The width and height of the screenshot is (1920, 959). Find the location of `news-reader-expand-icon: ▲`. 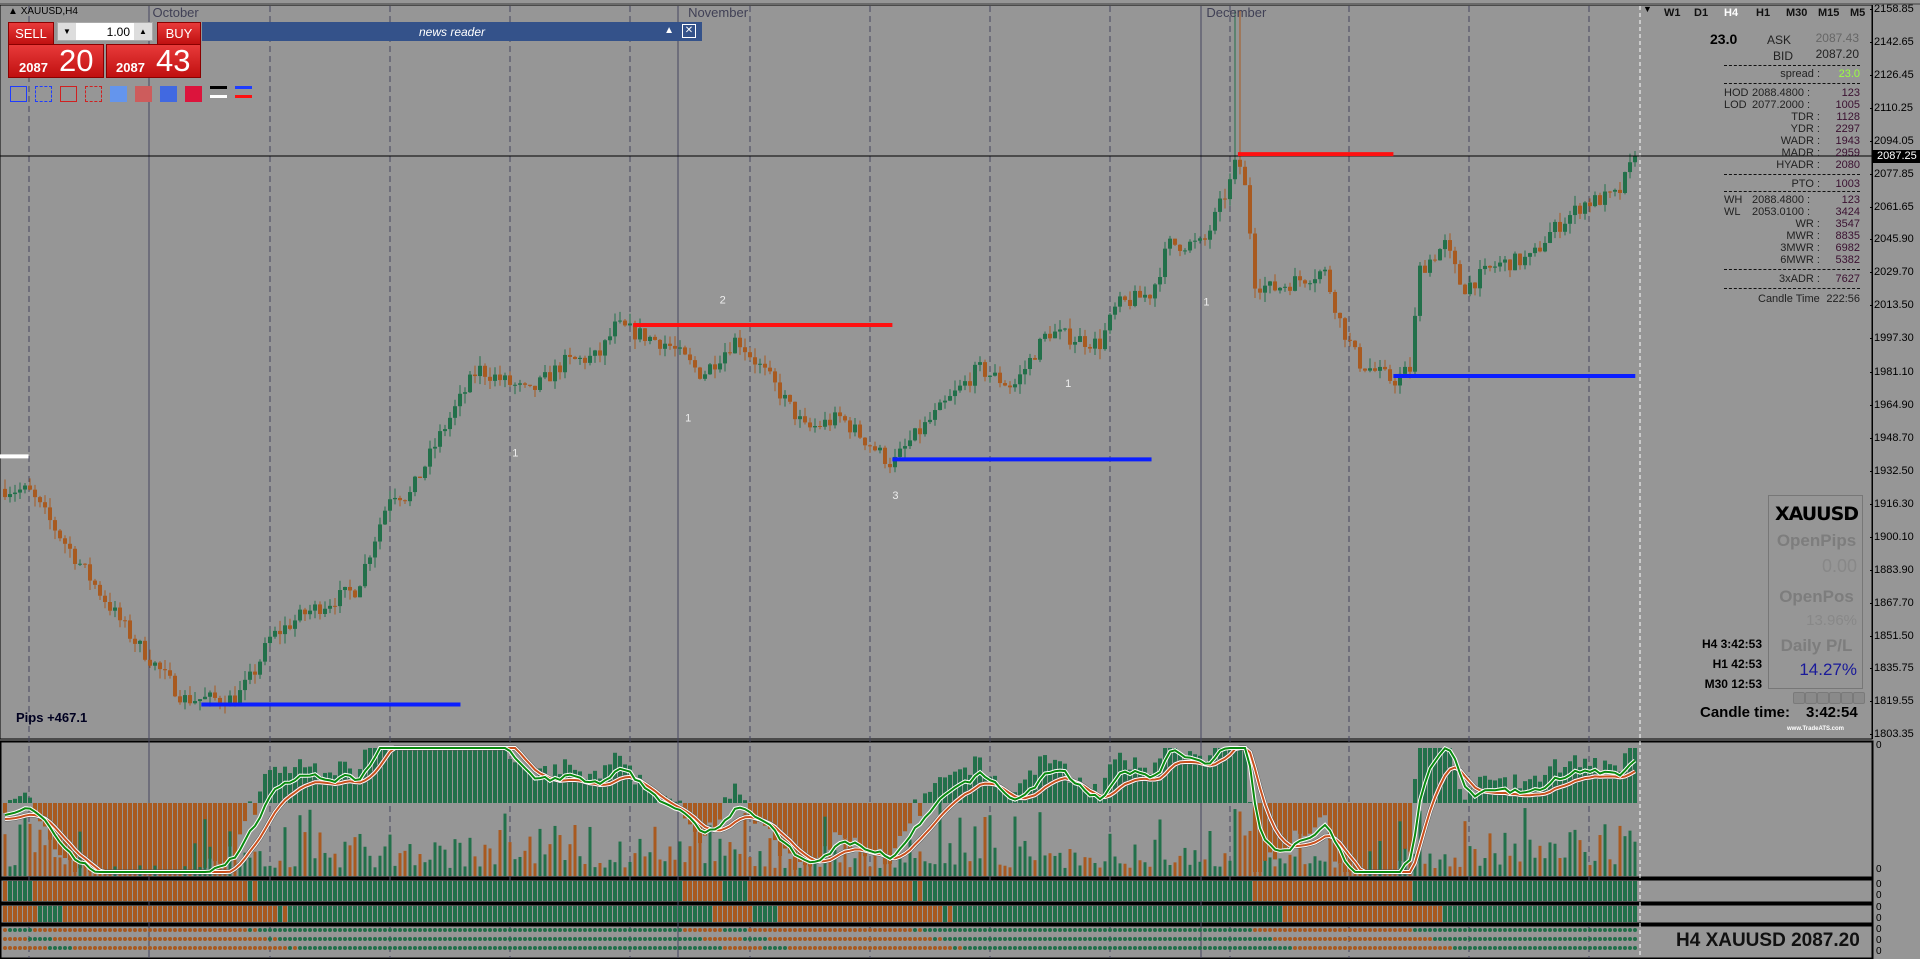

news-reader-expand-icon: ▲ is located at coordinates (669, 30).